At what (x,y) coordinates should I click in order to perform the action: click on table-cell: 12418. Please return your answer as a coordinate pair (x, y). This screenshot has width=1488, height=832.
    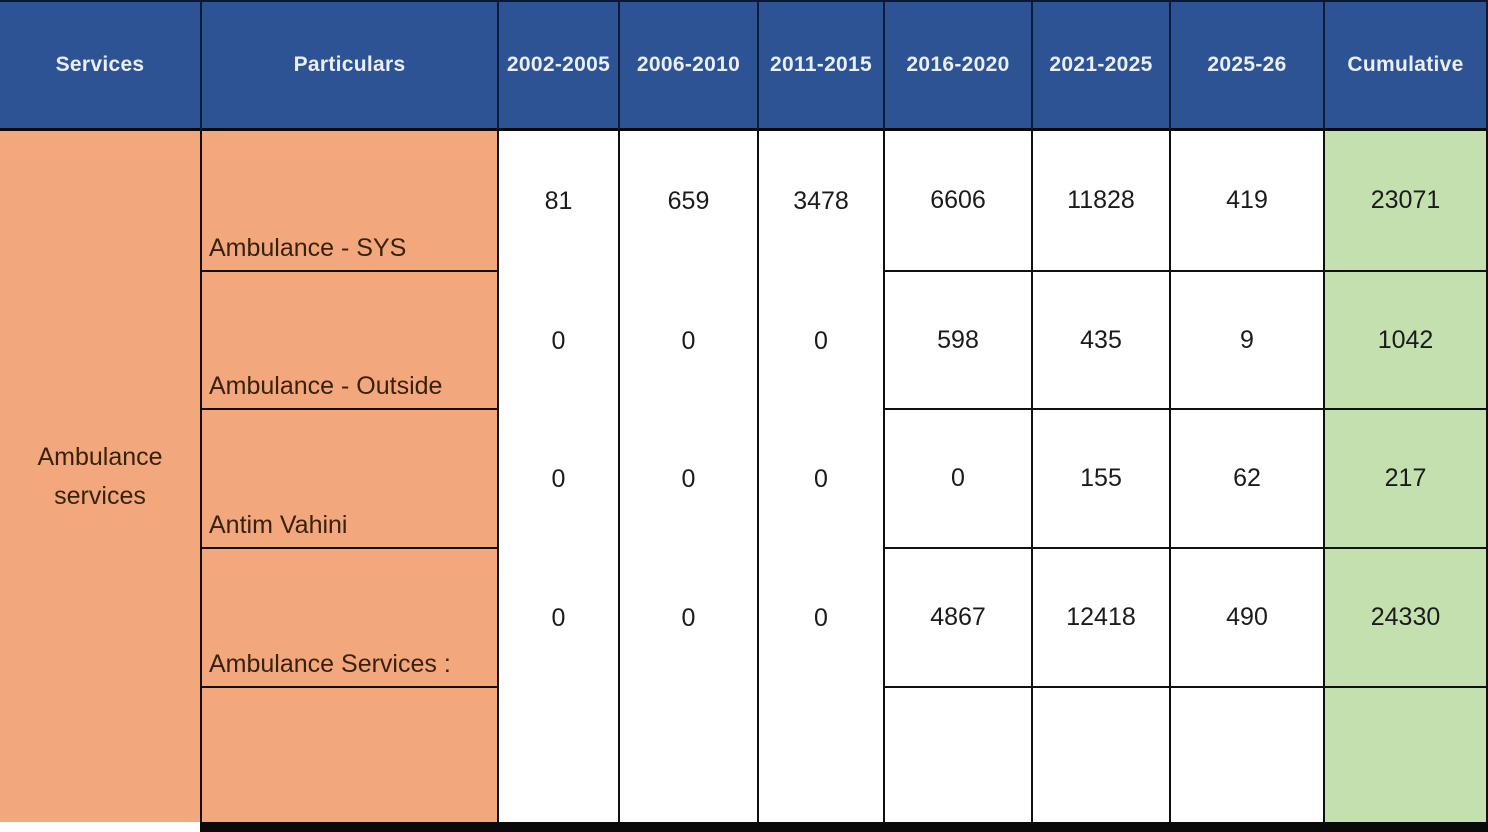
    Looking at the image, I should click on (1100, 618).